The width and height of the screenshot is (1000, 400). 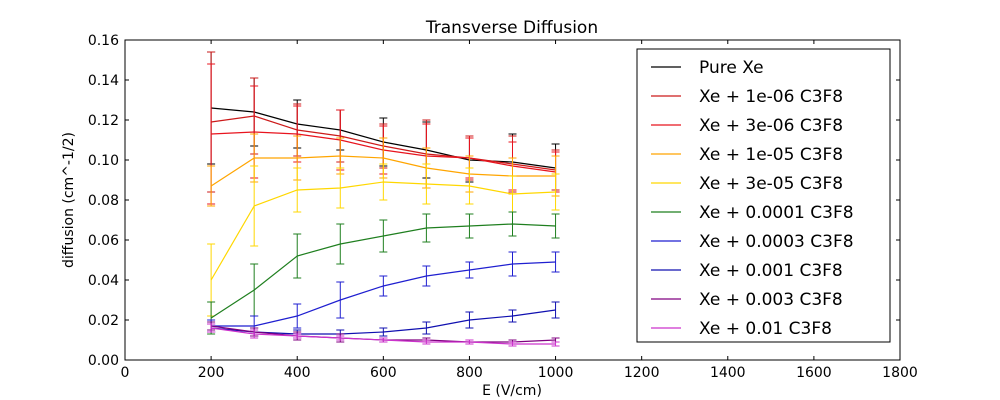 What do you see at coordinates (771, 184) in the screenshot?
I see `legend-label: Xe + 3e-05 C3F8` at bounding box center [771, 184].